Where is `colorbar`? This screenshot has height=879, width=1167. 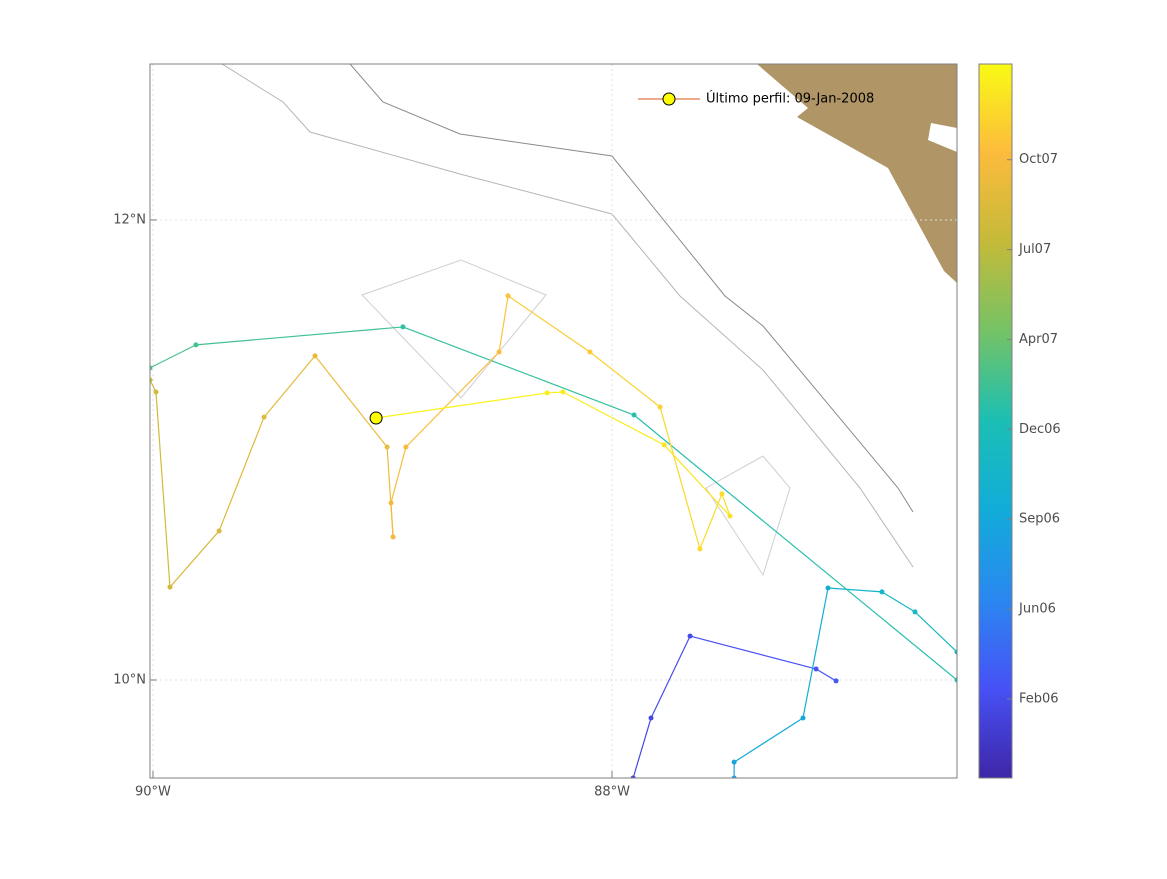
colorbar is located at coordinates (995, 421).